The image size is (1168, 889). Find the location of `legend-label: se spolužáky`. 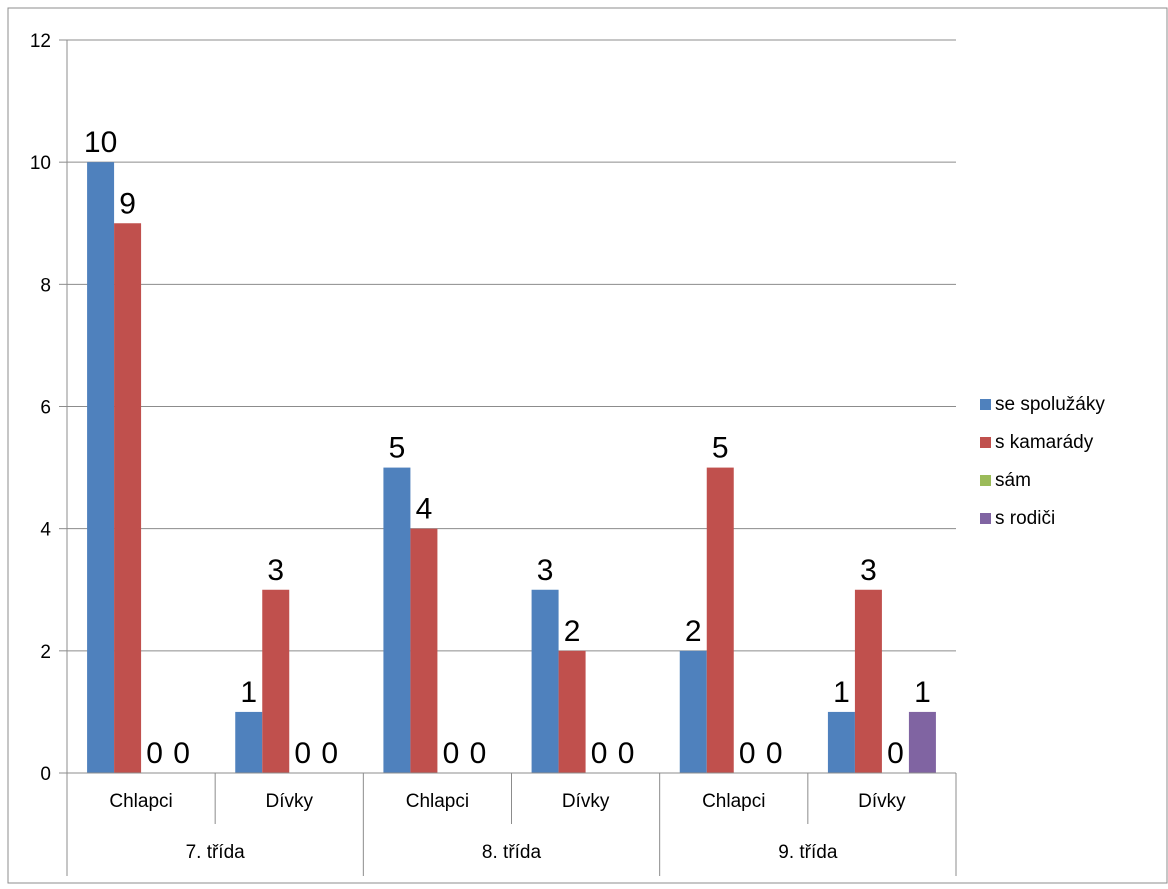

legend-label: se spolužáky is located at coordinates (1050, 404).